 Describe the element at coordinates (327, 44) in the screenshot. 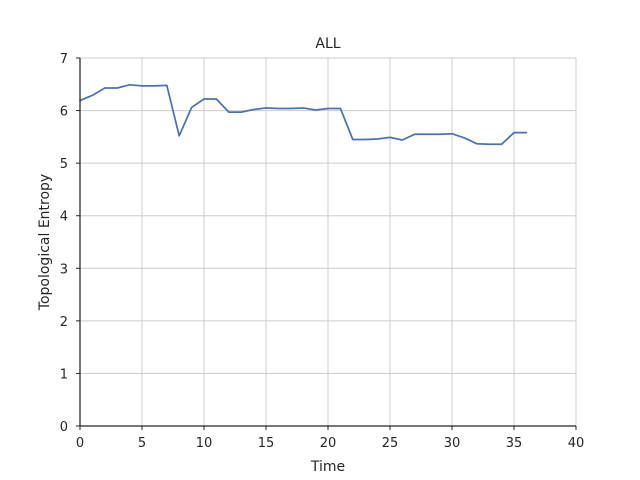

I see `chart-title: ALL` at that location.